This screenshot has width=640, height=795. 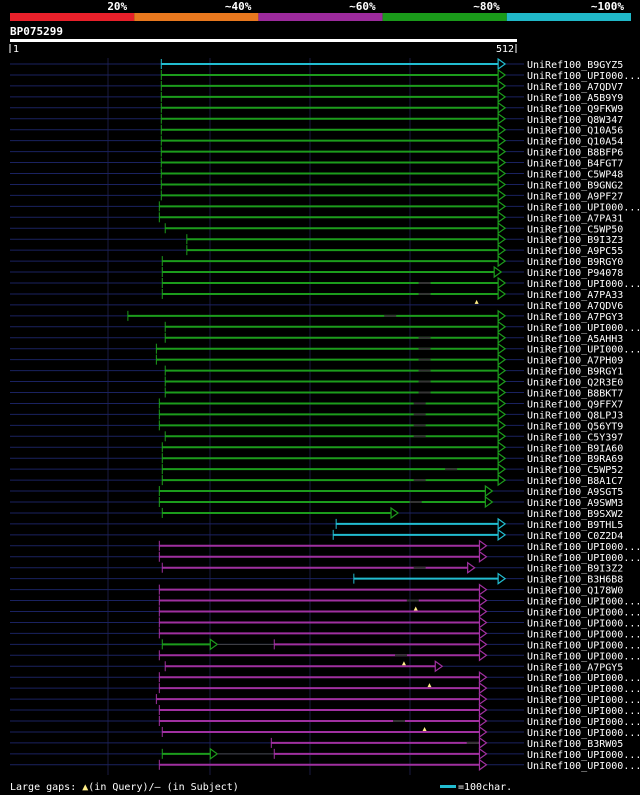 What do you see at coordinates (316, 316) in the screenshot?
I see `hit-row: UniRef100_A7PGY3` at bounding box center [316, 316].